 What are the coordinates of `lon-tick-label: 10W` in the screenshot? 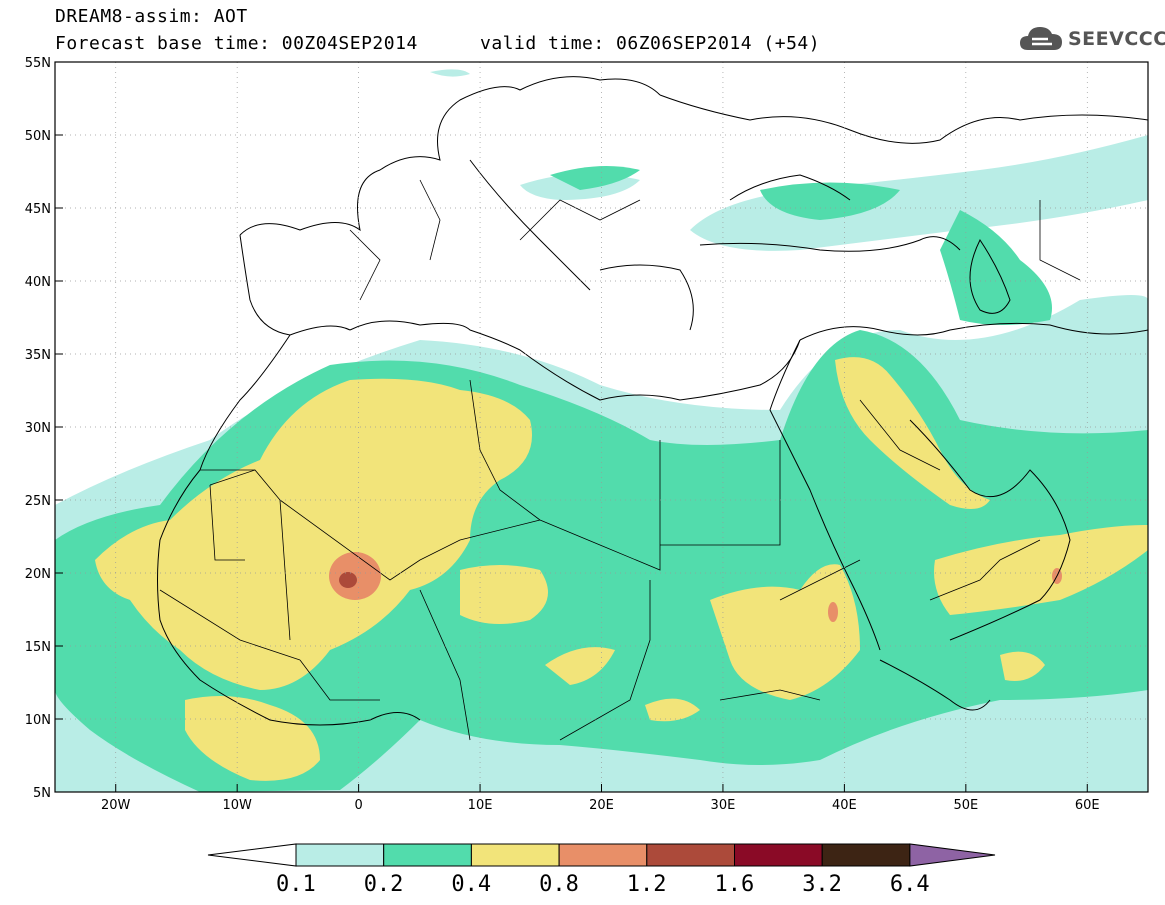 It's located at (237, 805).